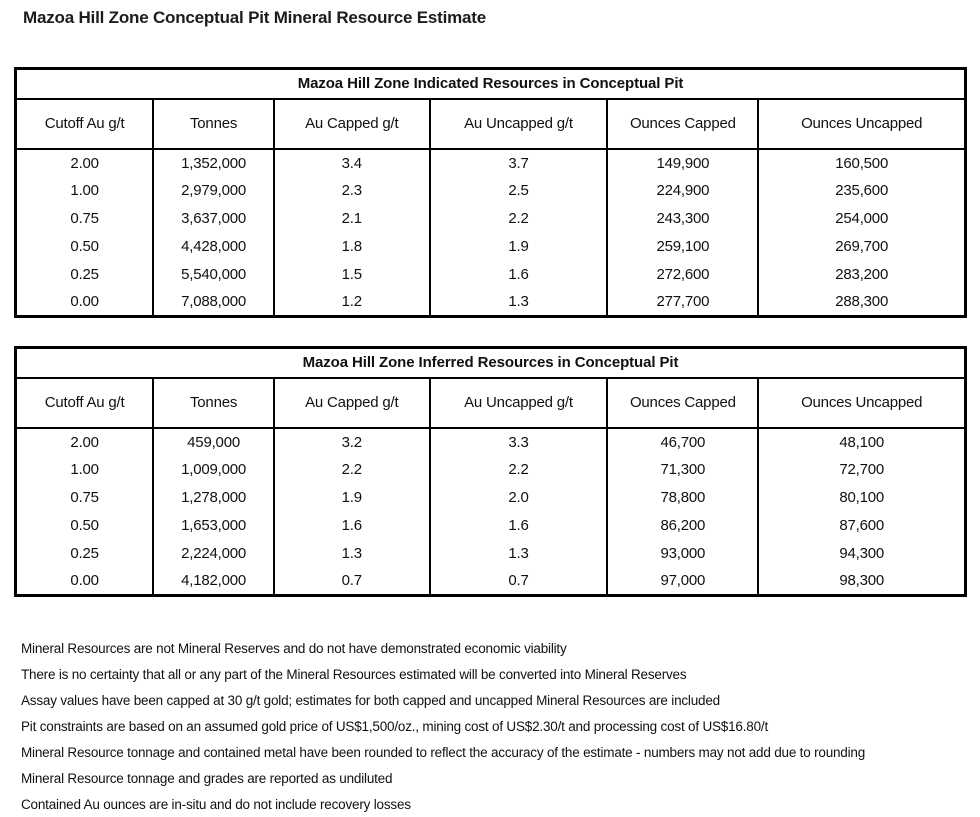  I want to click on data-cell: 86,200, so click(683, 525).